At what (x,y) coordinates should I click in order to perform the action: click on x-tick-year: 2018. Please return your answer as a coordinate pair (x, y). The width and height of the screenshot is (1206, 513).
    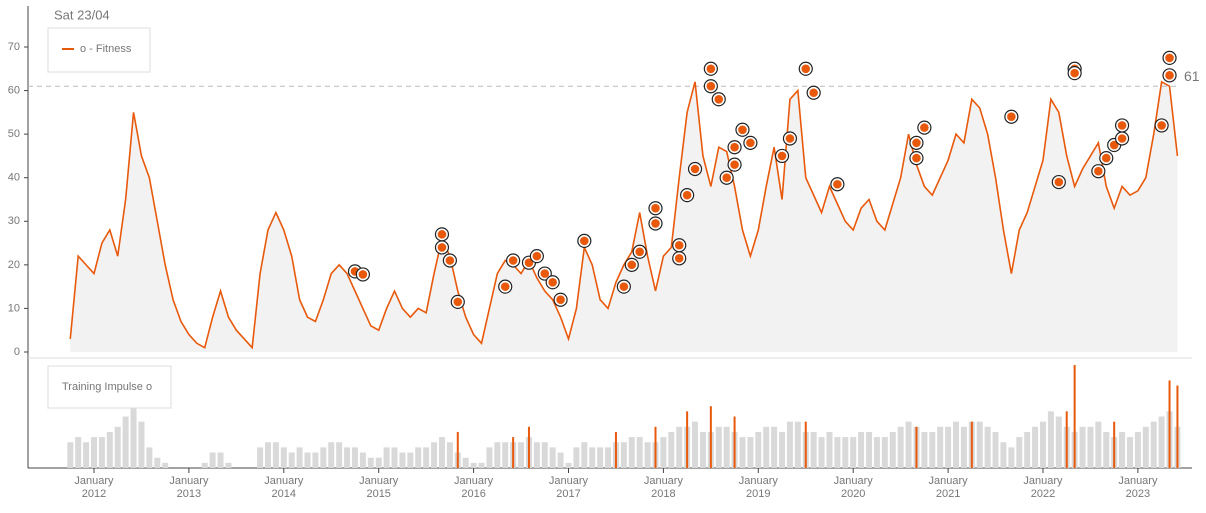
    Looking at the image, I should click on (663, 494).